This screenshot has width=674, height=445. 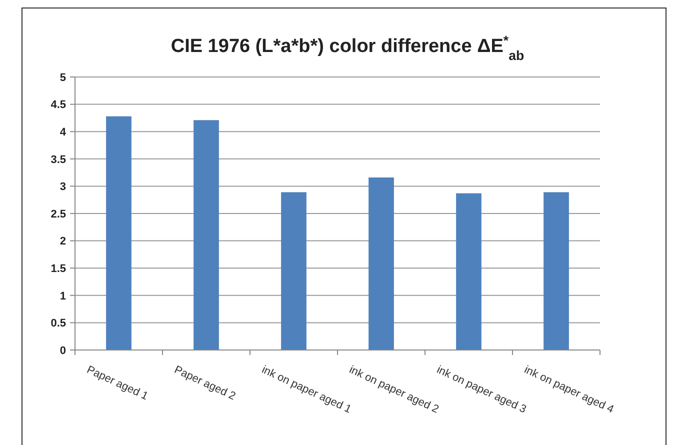 What do you see at coordinates (63, 187) in the screenshot?
I see `y-tick-label: 3` at bounding box center [63, 187].